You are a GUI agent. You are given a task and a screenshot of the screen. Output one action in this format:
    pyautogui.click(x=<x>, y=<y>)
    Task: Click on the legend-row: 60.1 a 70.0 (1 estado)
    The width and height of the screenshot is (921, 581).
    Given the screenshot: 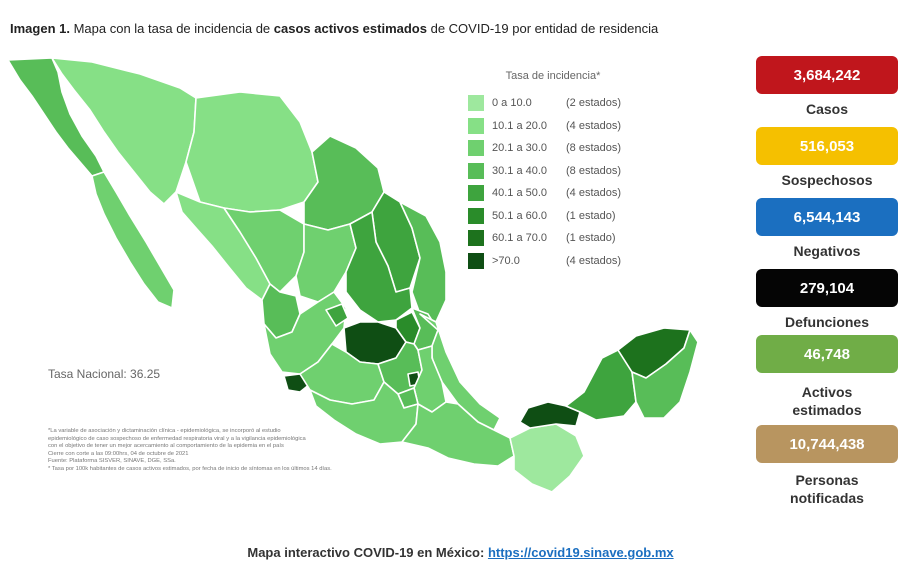 What is the action you would take?
    pyautogui.click(x=553, y=238)
    